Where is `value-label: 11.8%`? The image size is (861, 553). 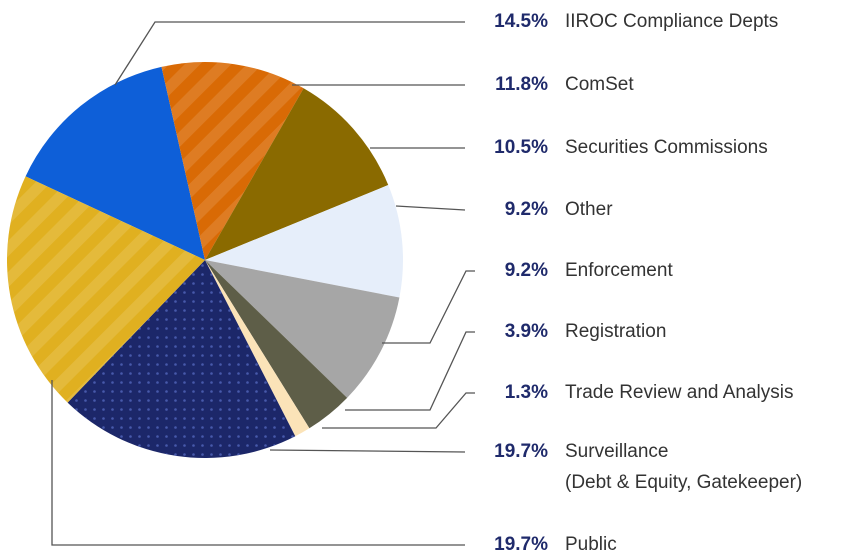
value-label: 11.8% is located at coordinates (521, 84).